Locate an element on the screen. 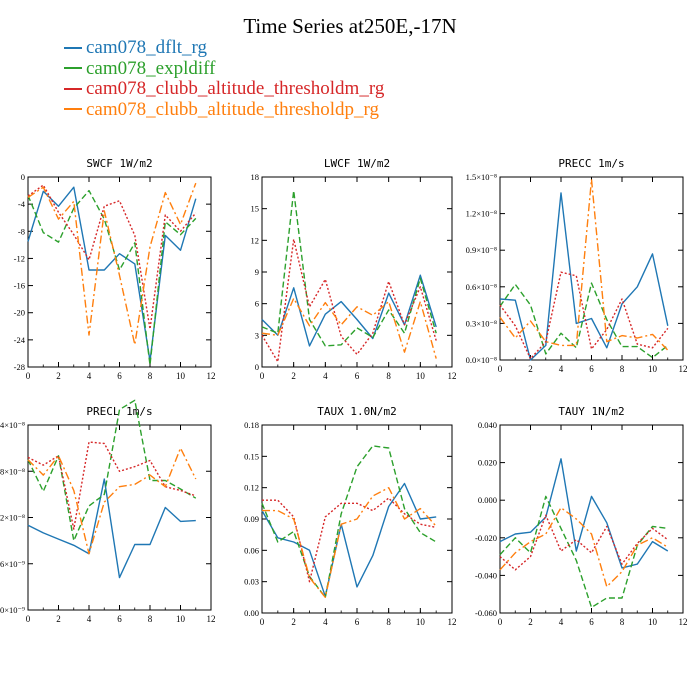 This screenshot has height=700, width=700. y-tick-label: -0.060 is located at coordinates (486, 613).